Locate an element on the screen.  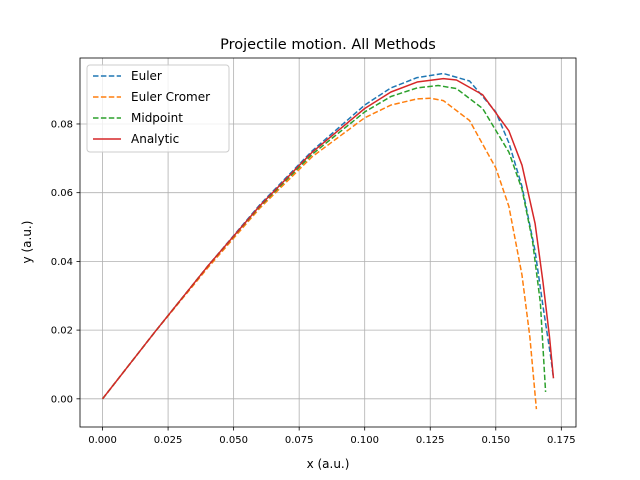
x-tick-label: 0.100 is located at coordinates (364, 440).